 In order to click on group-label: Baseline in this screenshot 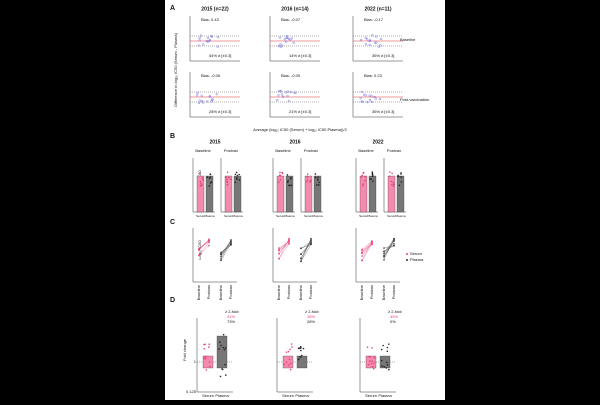, I will do `click(203, 150)`.